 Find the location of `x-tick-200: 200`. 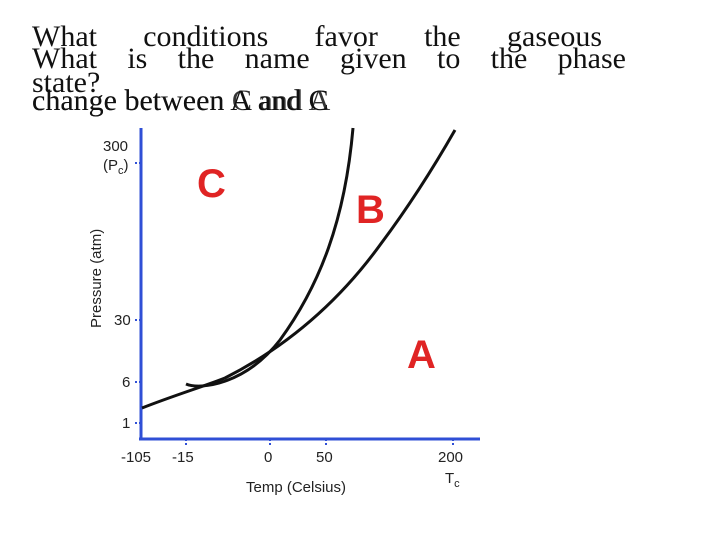

x-tick-200: 200 is located at coordinates (450, 457).